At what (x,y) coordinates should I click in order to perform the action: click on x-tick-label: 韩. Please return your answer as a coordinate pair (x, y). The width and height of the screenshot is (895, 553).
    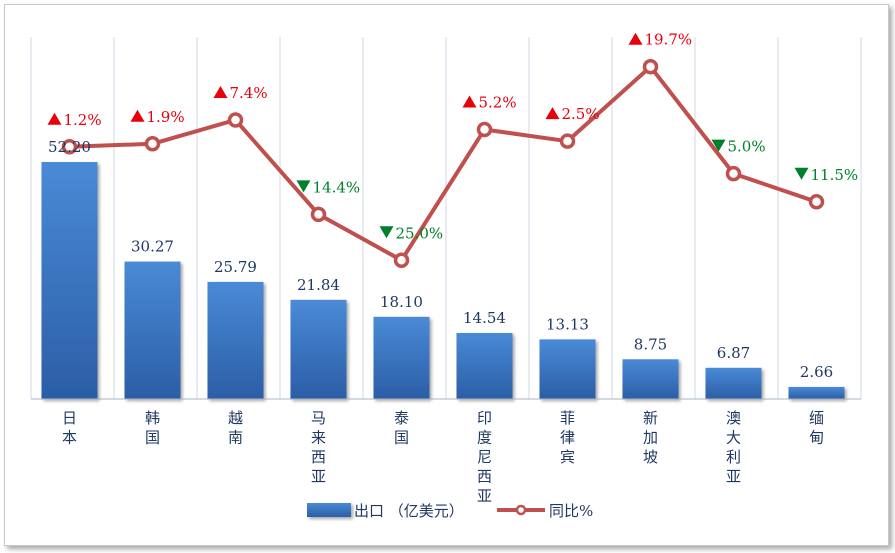
    Looking at the image, I should click on (152, 418).